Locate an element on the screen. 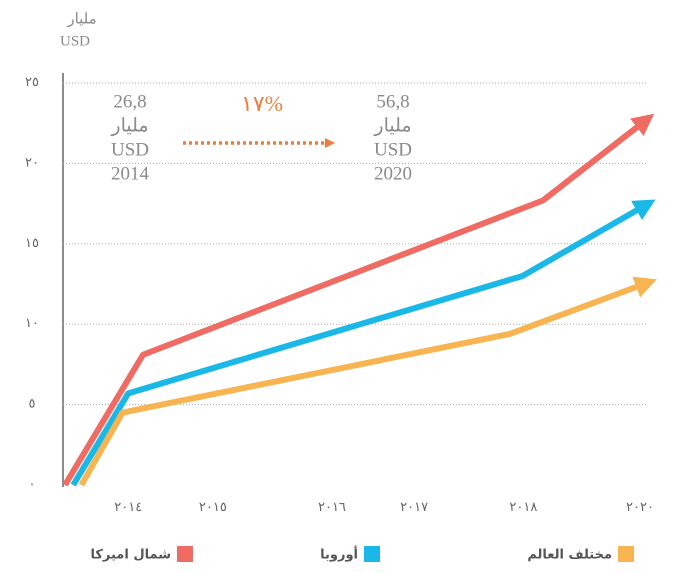  x-tick-label: ٢٠١٥ is located at coordinates (213, 506).